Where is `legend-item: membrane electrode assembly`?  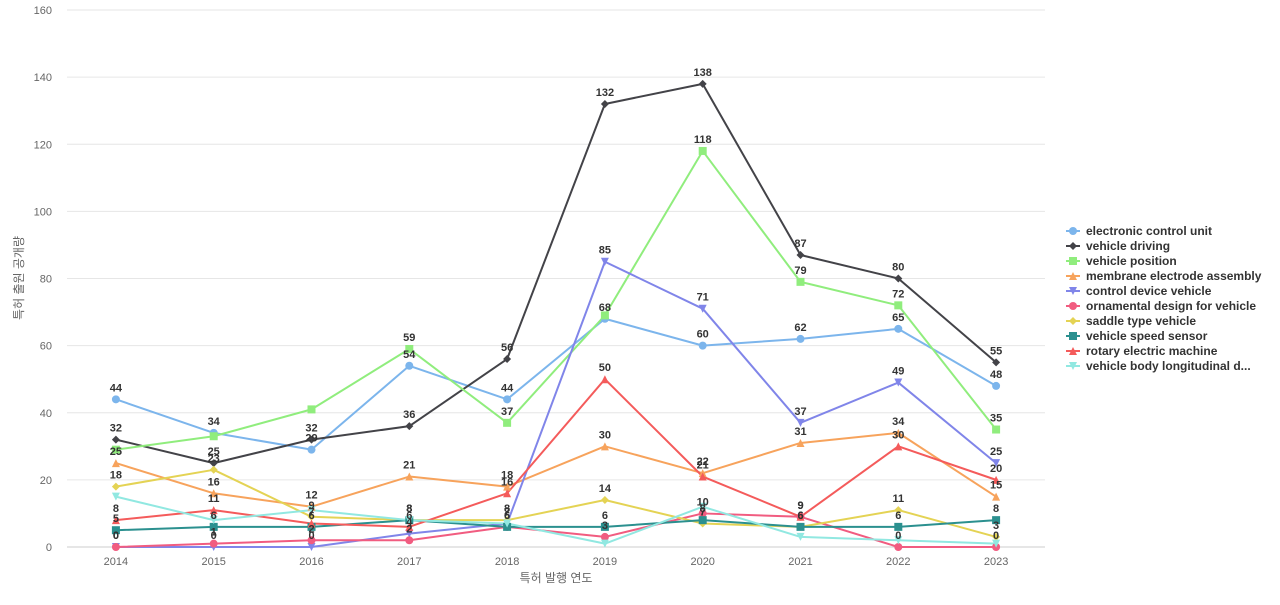
legend-item: membrane electrode assembly is located at coordinates (1174, 276).